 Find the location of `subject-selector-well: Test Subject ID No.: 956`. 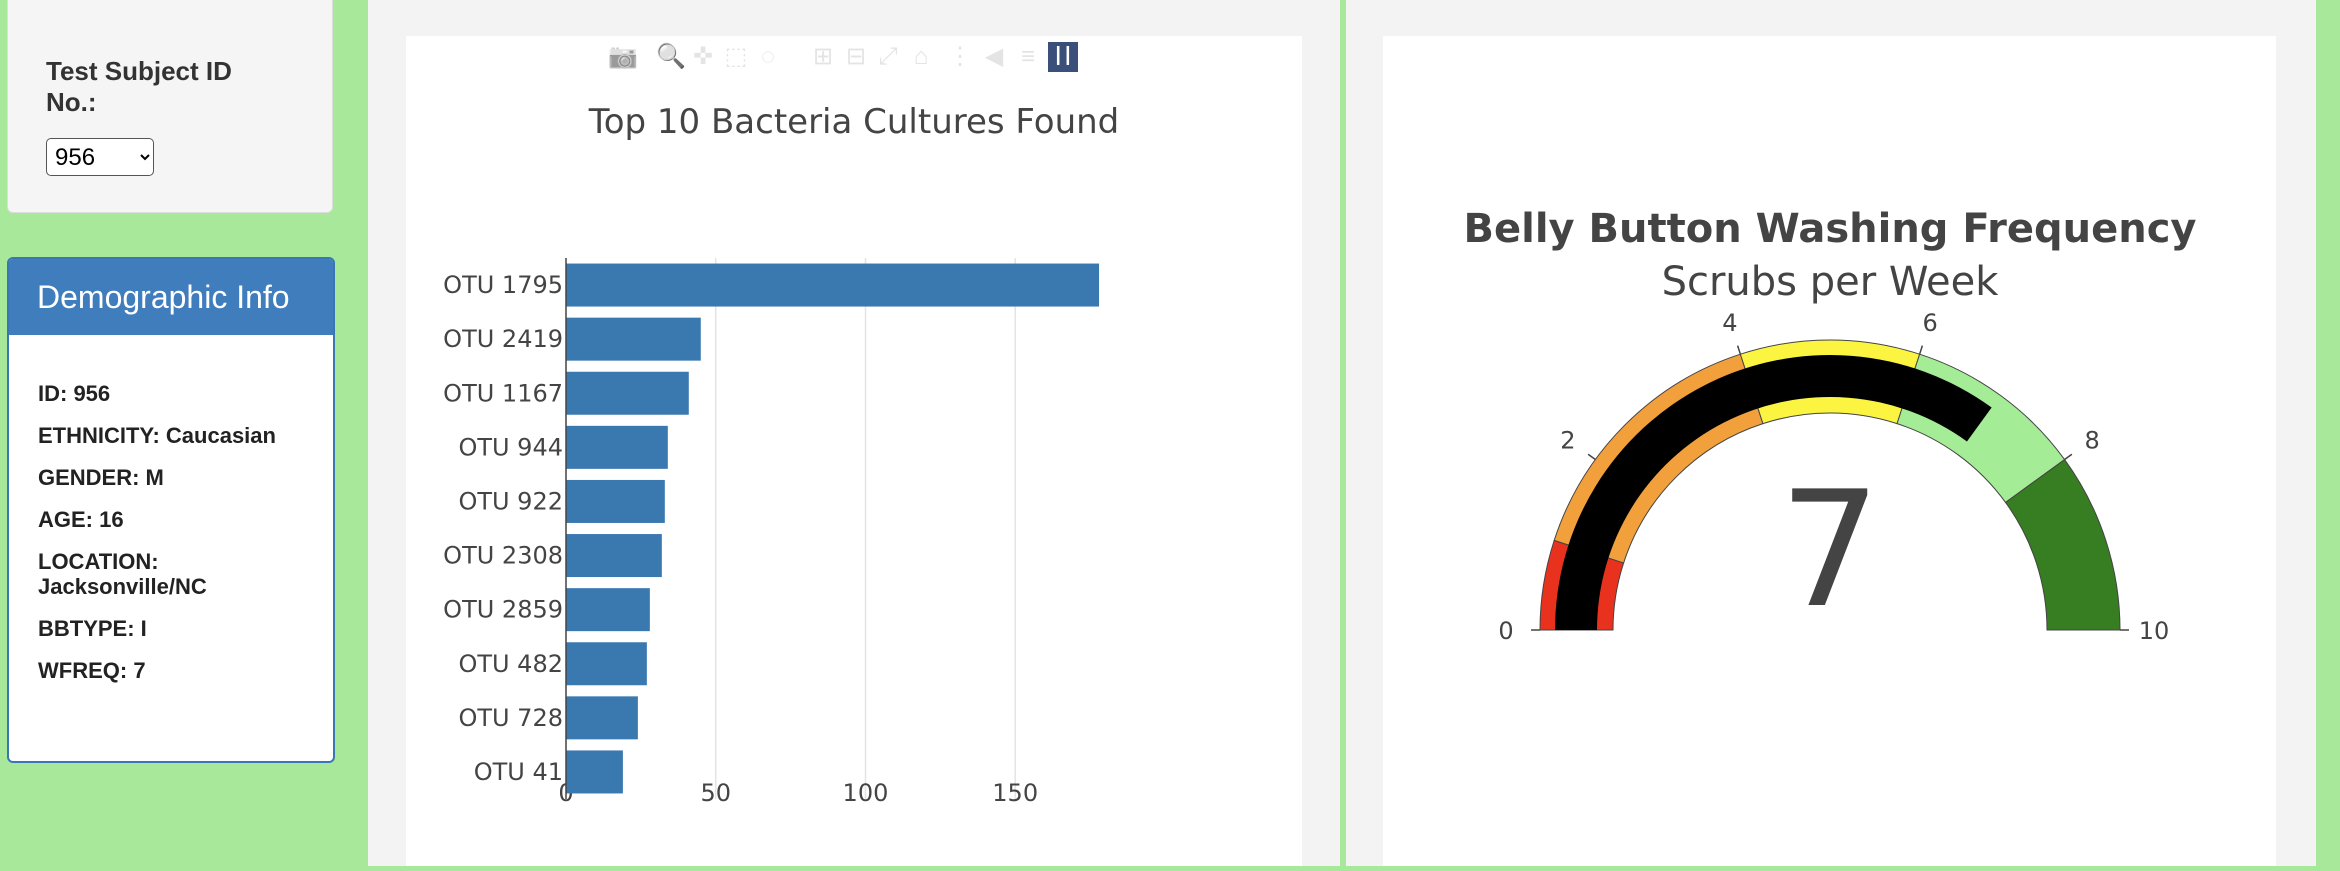

subject-selector-well: Test Subject ID No.: 956 is located at coordinates (170, 106).